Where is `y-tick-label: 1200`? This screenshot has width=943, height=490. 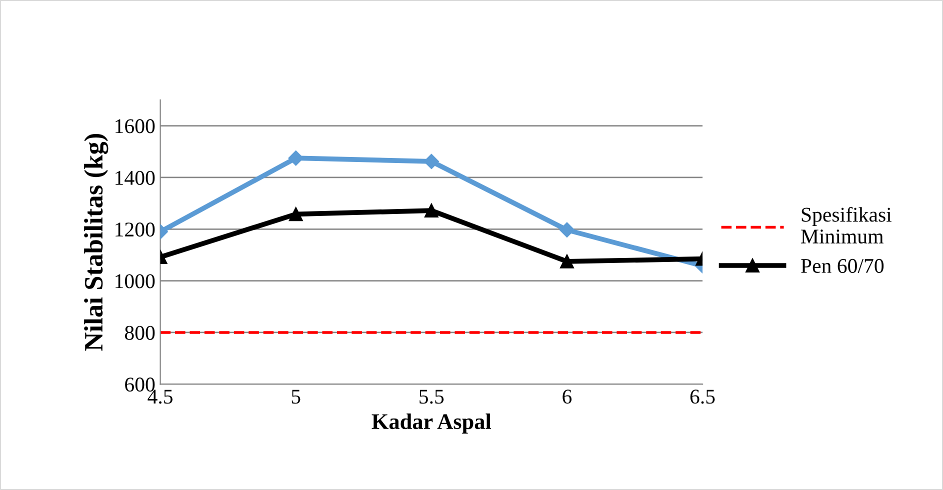 y-tick-label: 1200 is located at coordinates (135, 229).